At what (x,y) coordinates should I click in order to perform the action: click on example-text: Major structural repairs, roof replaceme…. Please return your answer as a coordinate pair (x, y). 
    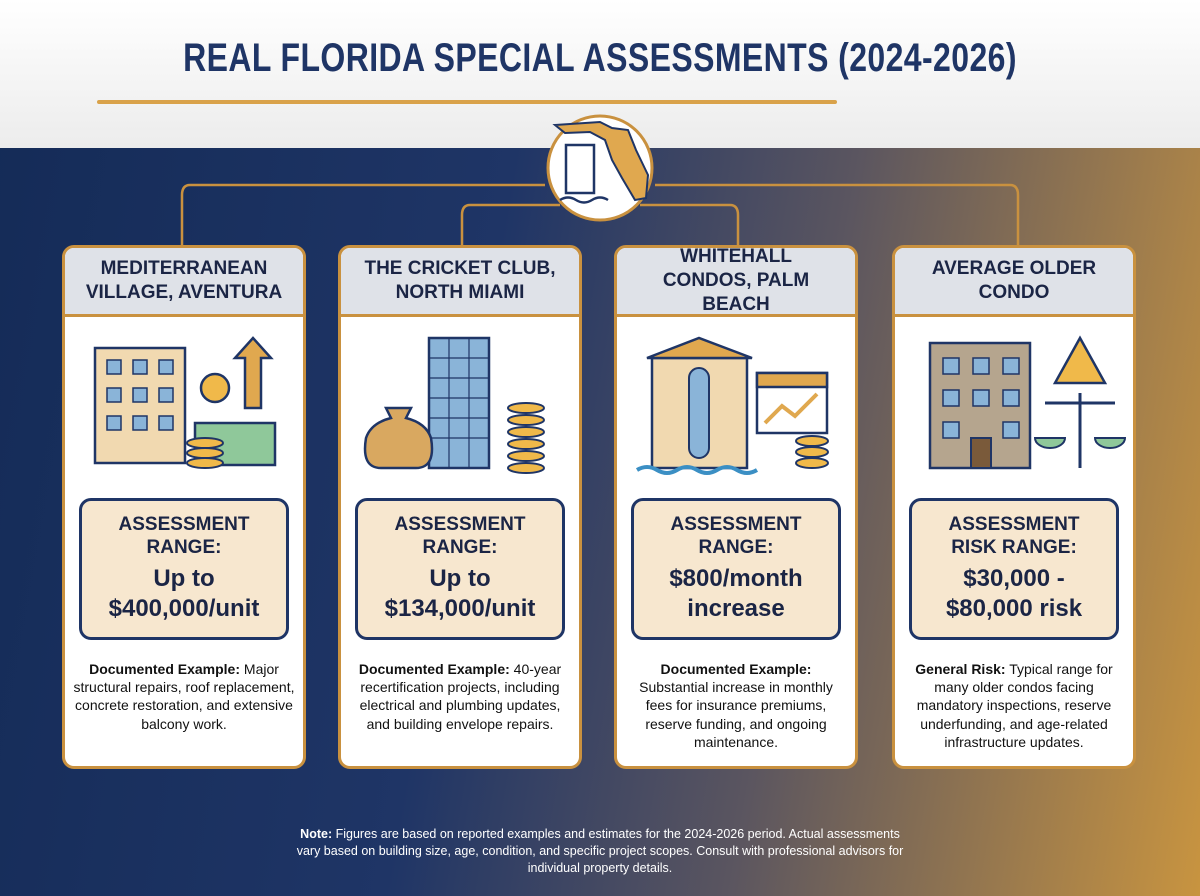
    Looking at the image, I should click on (184, 696).